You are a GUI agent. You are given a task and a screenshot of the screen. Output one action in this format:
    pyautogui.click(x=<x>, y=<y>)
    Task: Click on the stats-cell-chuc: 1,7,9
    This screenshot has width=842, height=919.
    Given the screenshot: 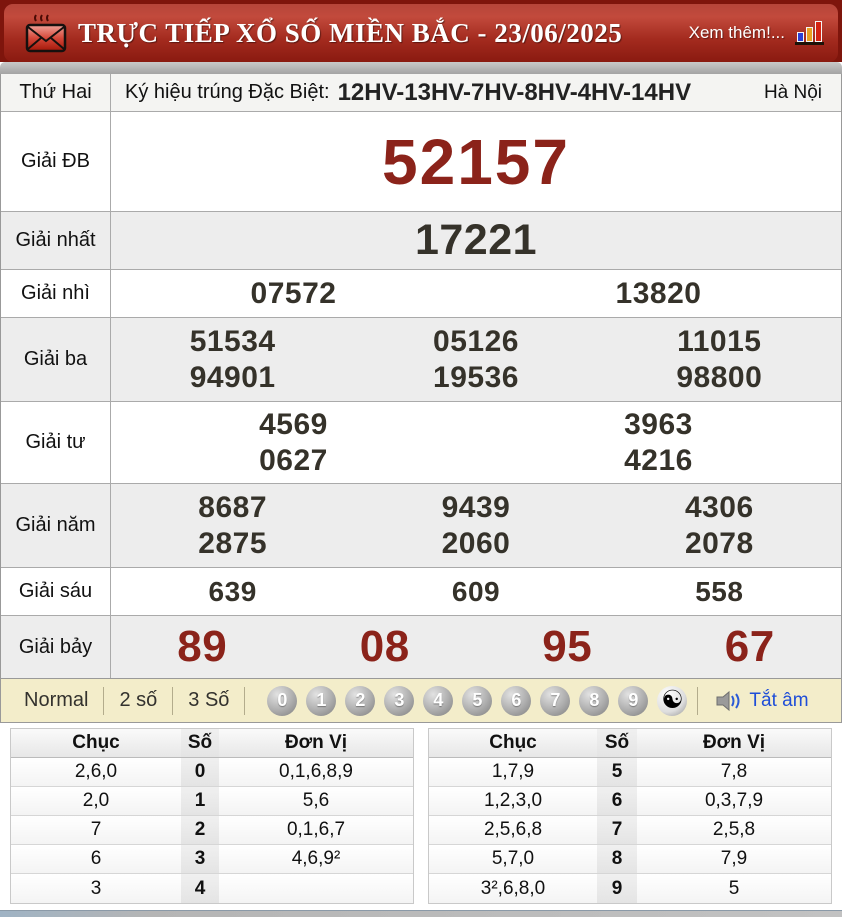 What is the action you would take?
    pyautogui.click(x=513, y=772)
    